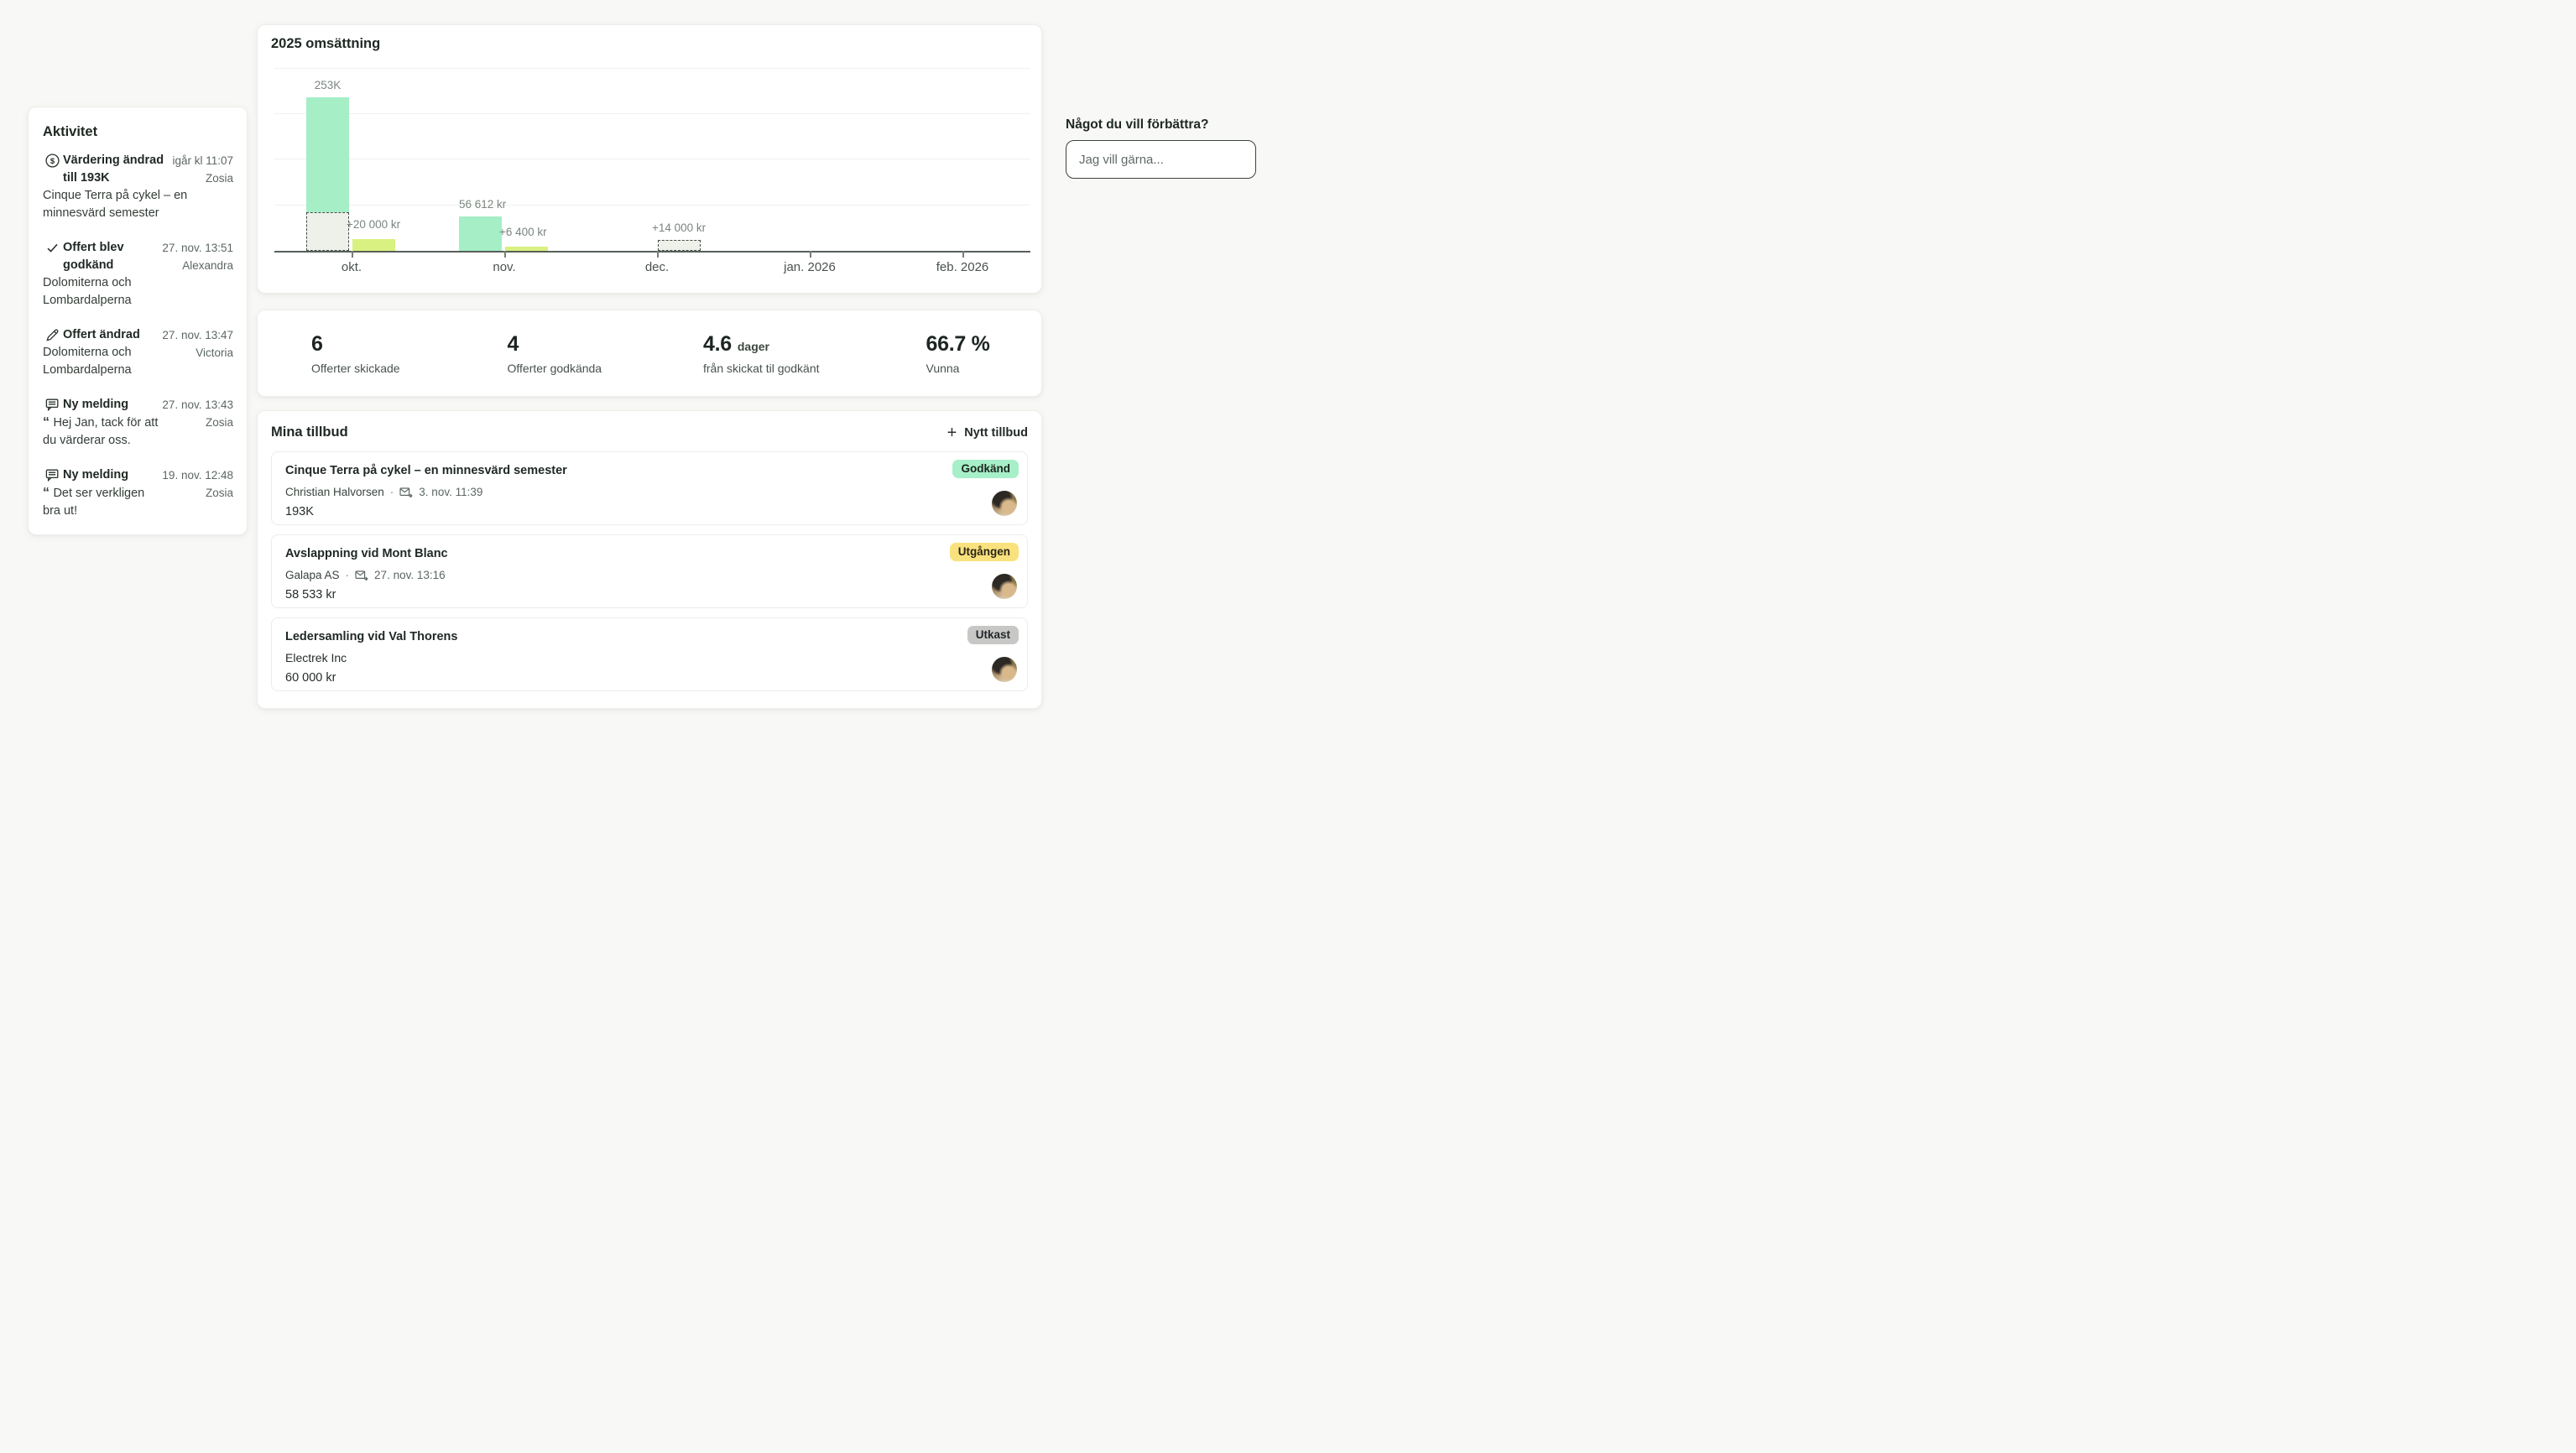  What do you see at coordinates (1161, 159) in the screenshot?
I see `feedback-input` at bounding box center [1161, 159].